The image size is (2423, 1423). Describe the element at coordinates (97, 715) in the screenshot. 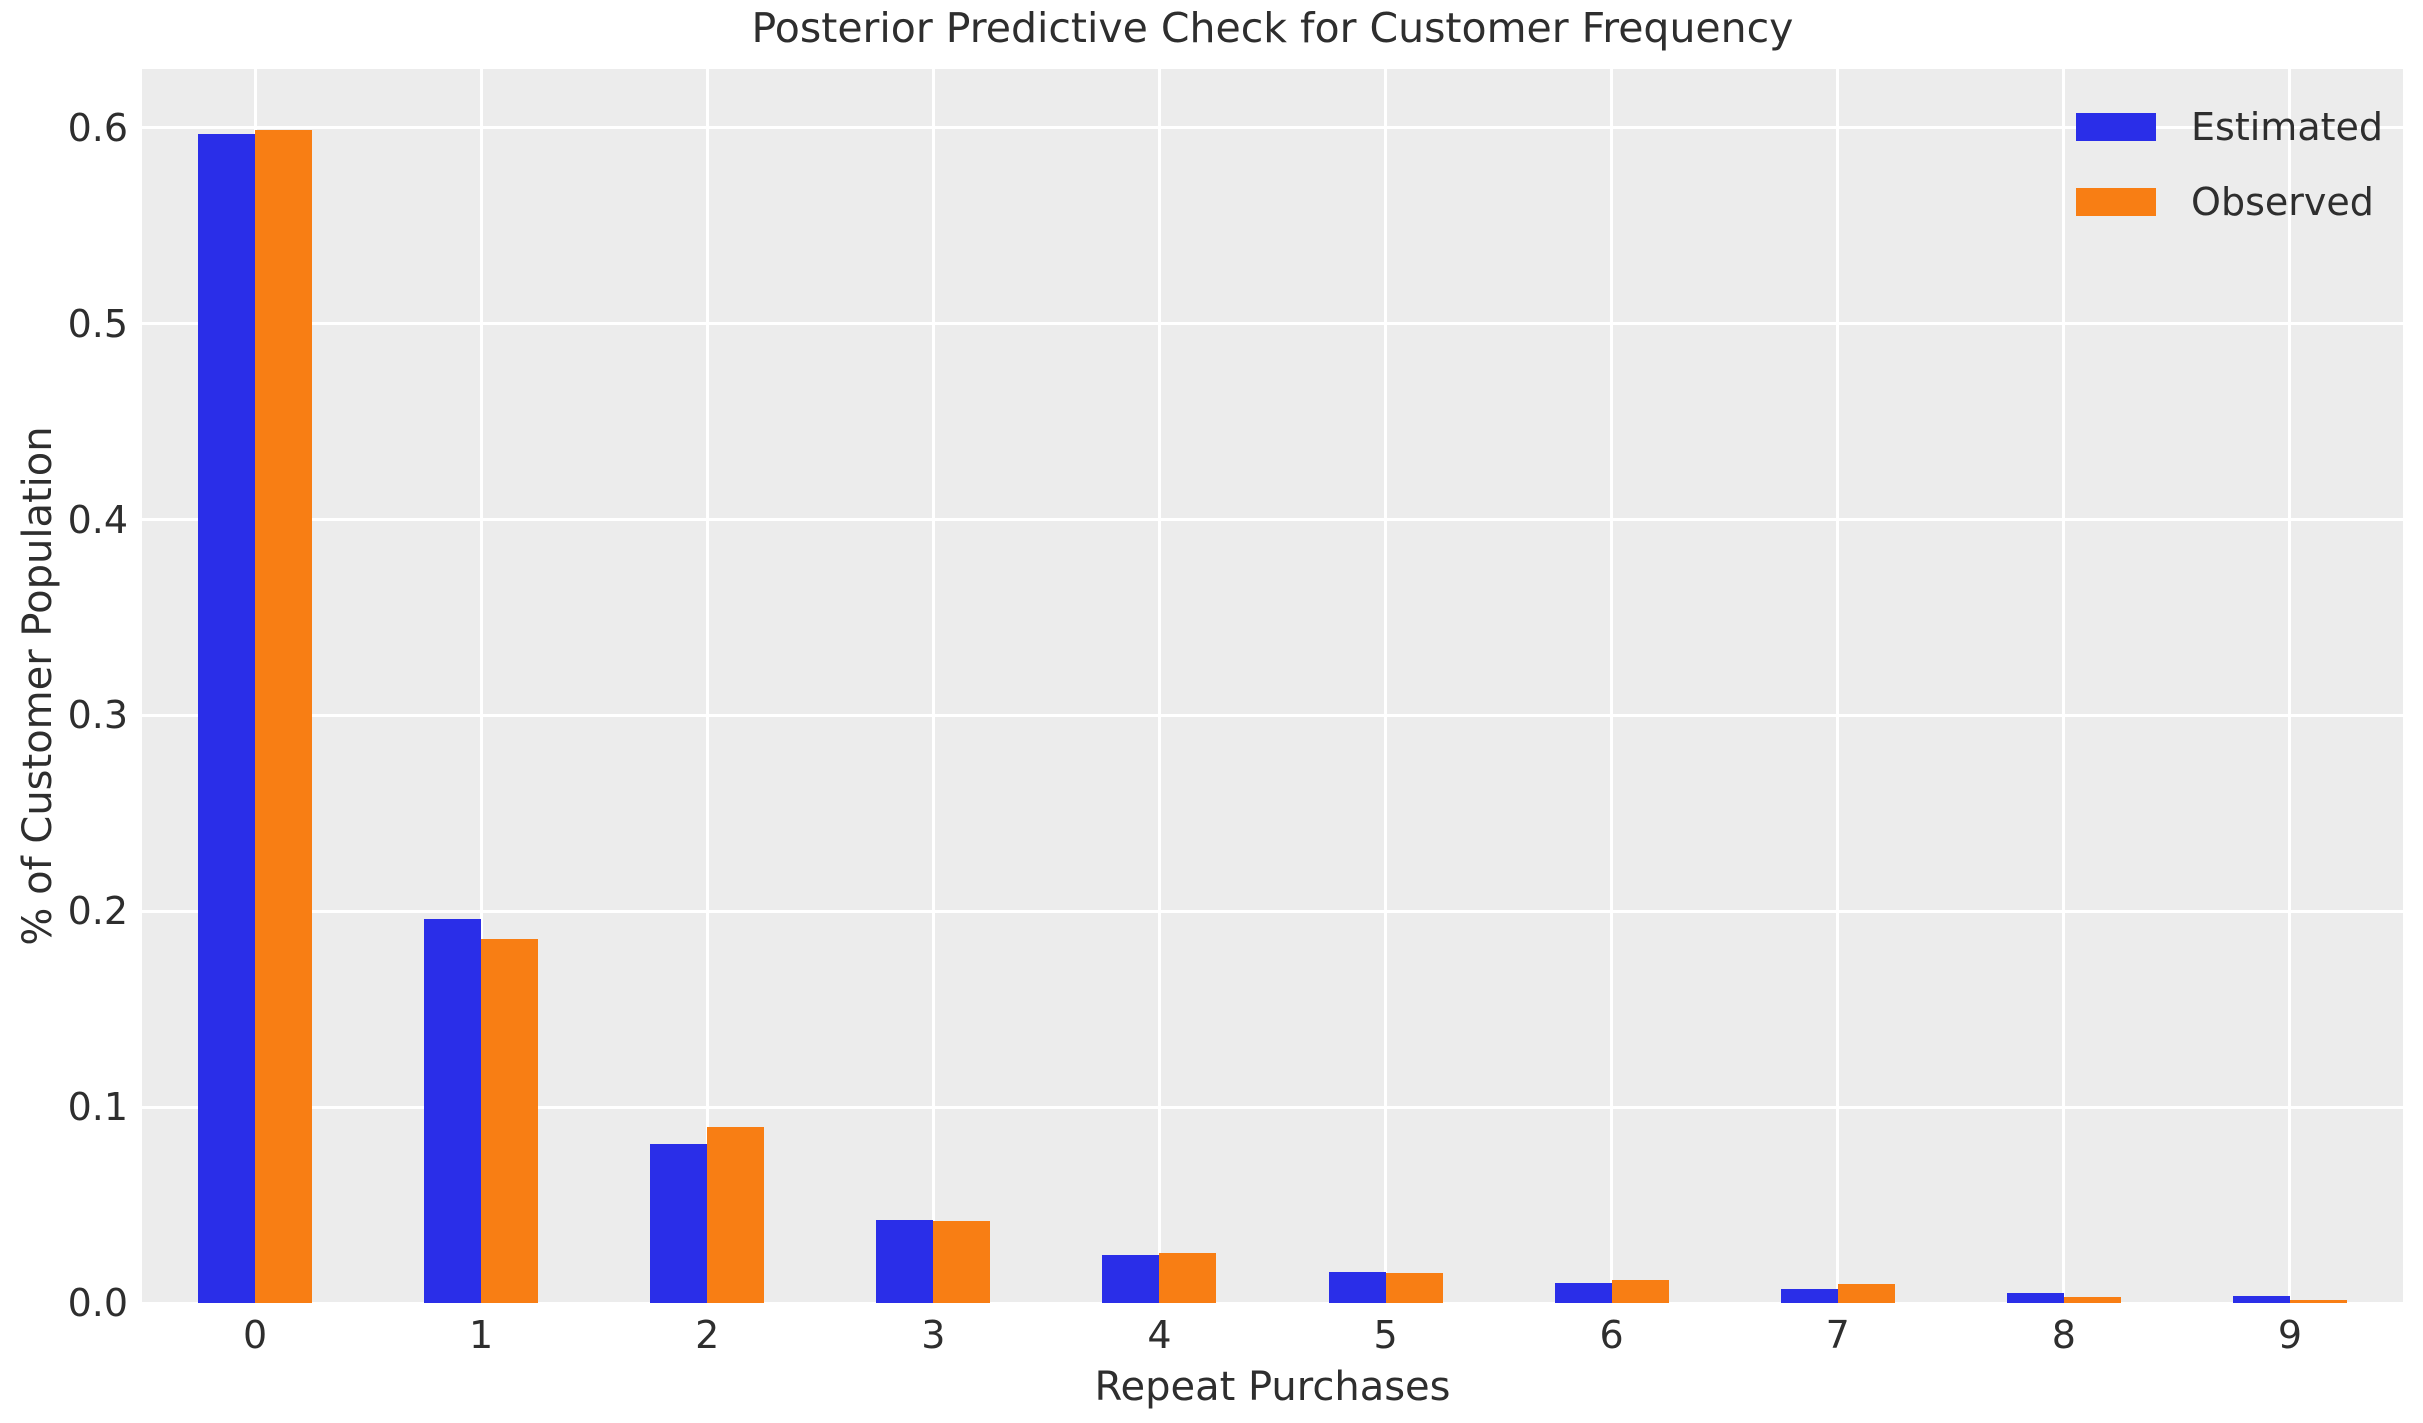

I see `y-tick-label: 0.3` at that location.